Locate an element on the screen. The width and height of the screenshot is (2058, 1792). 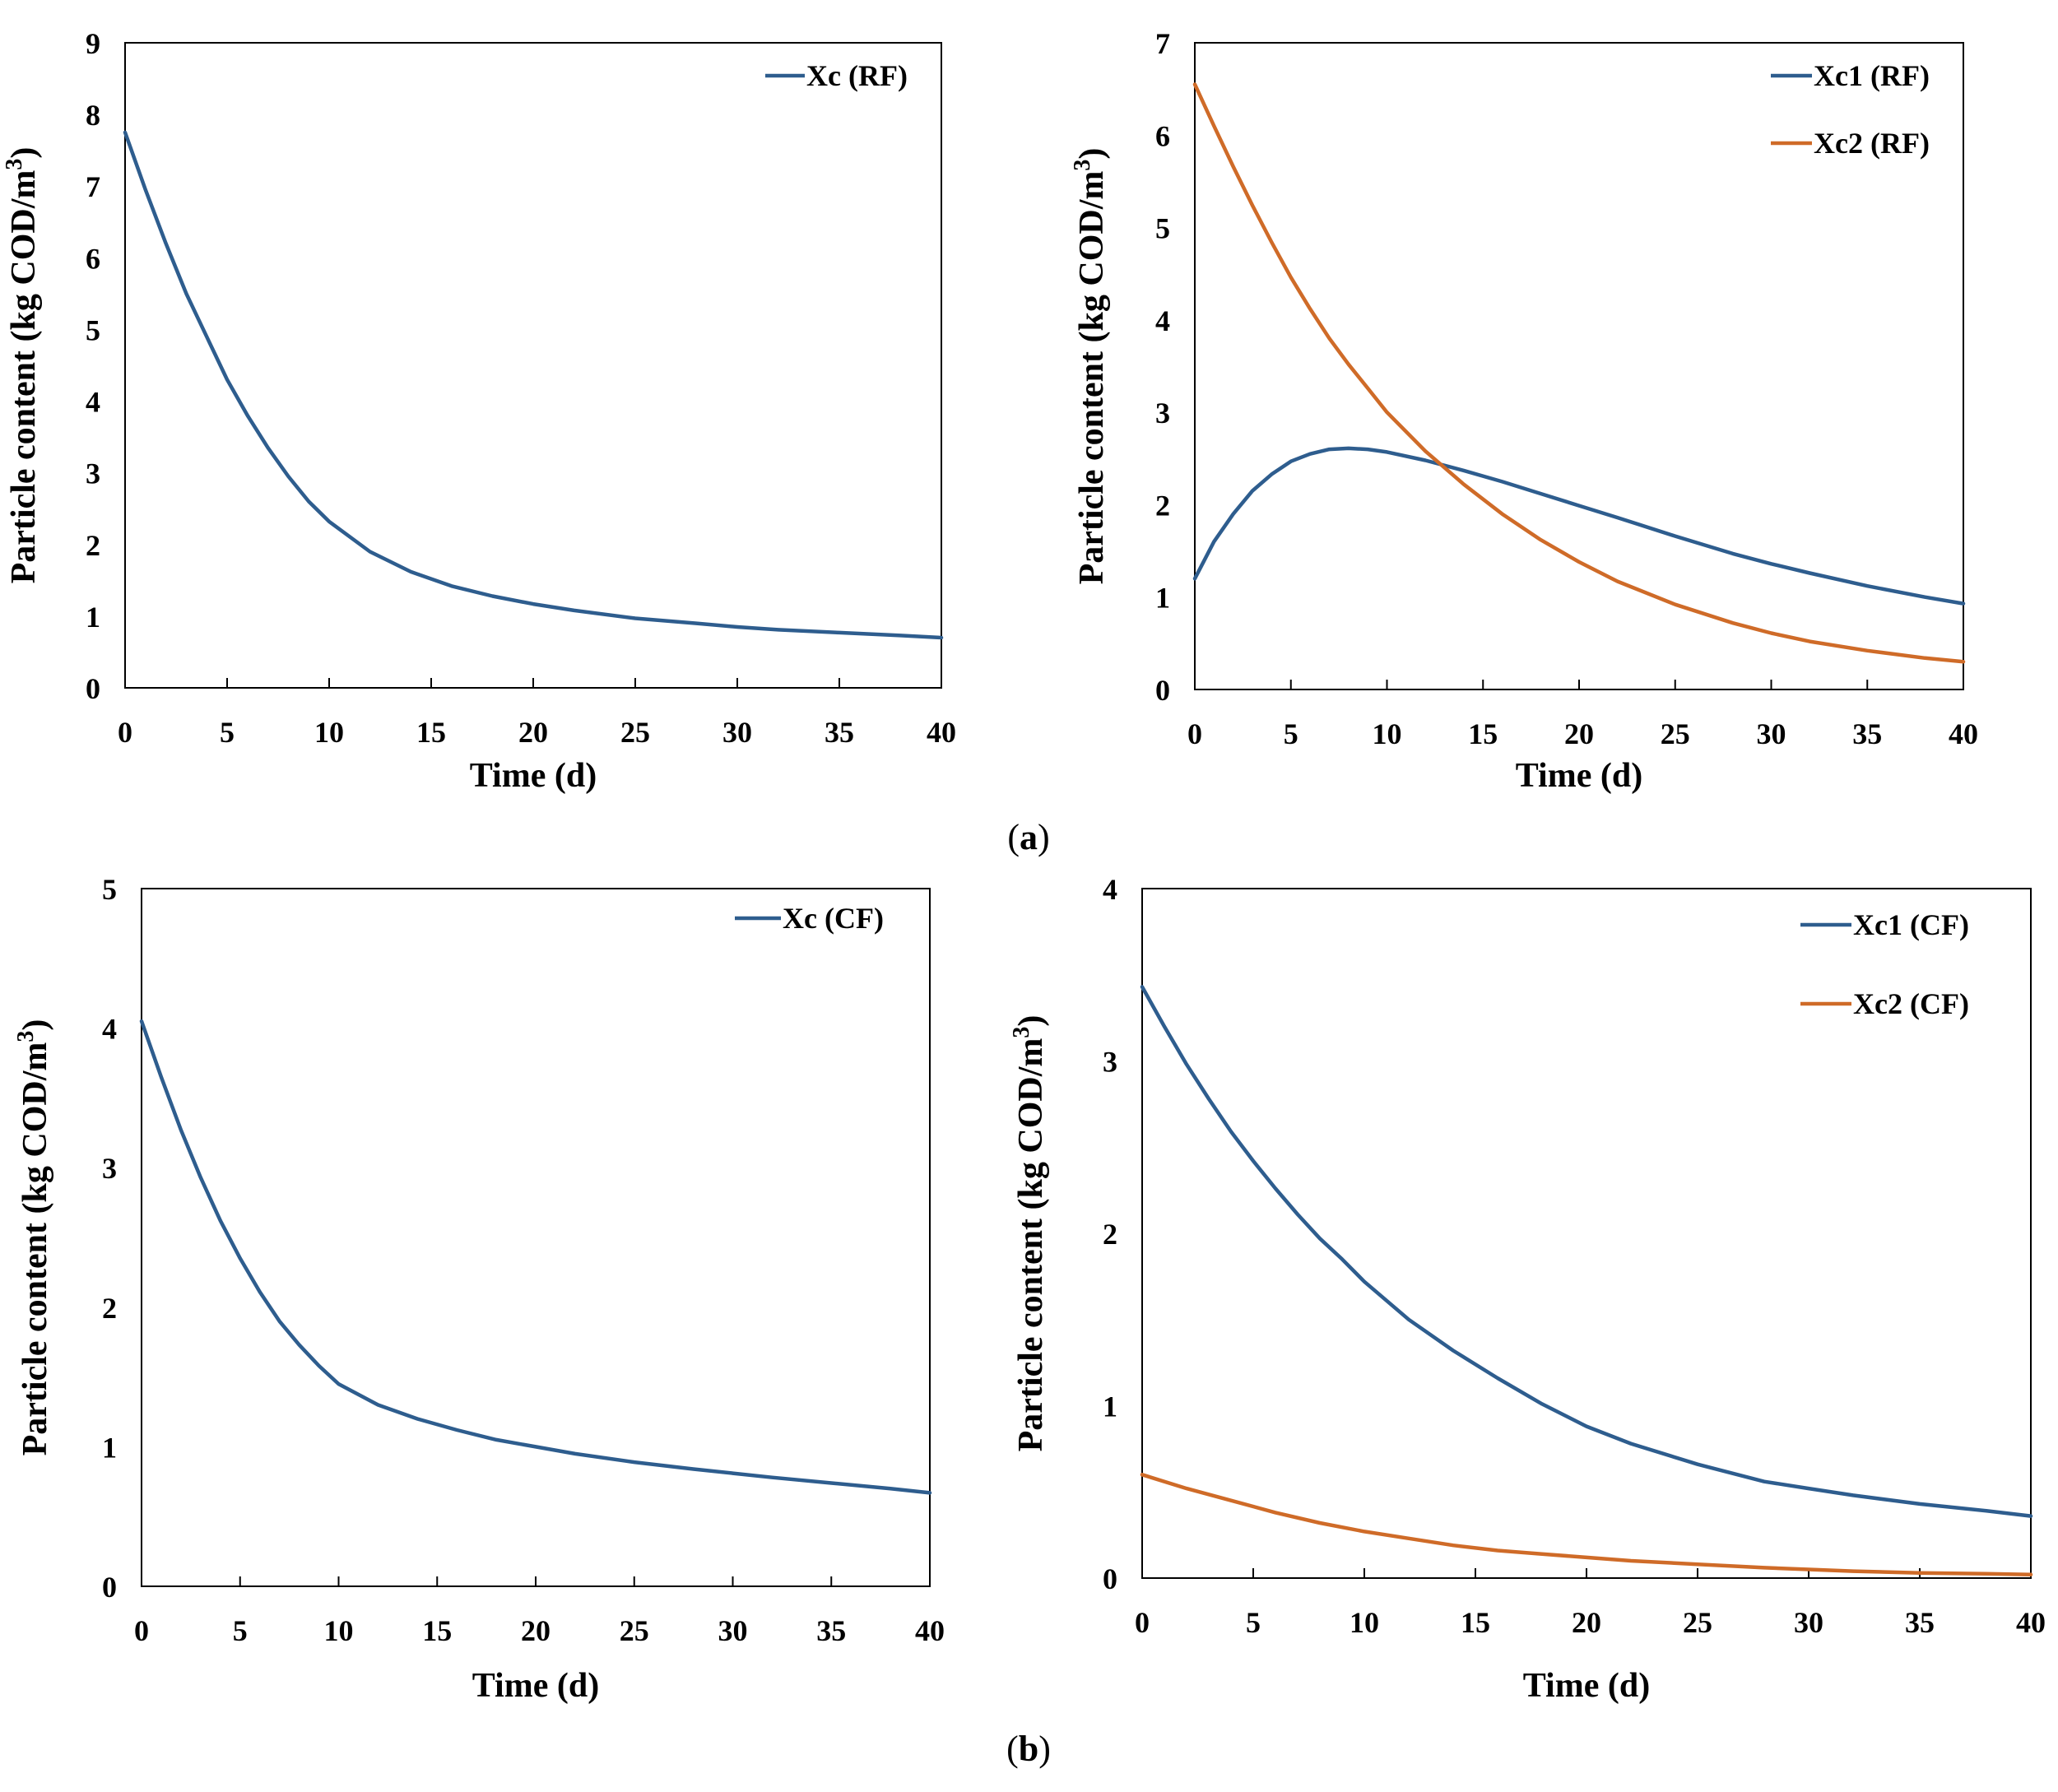
legend-label-xc2-rf: Xc2 (RF) is located at coordinates (1872, 143).